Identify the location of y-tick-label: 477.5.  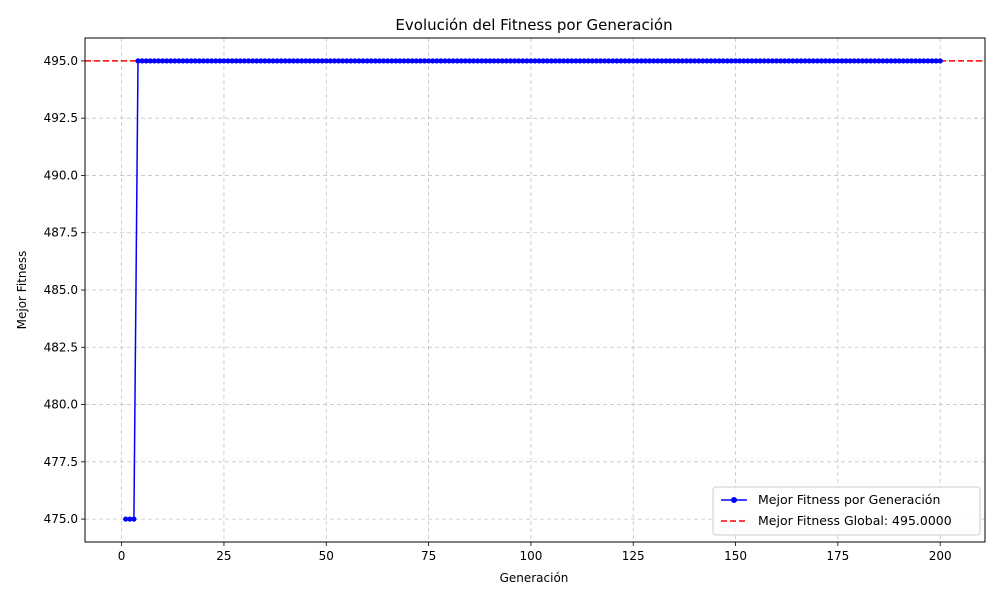
(61, 462).